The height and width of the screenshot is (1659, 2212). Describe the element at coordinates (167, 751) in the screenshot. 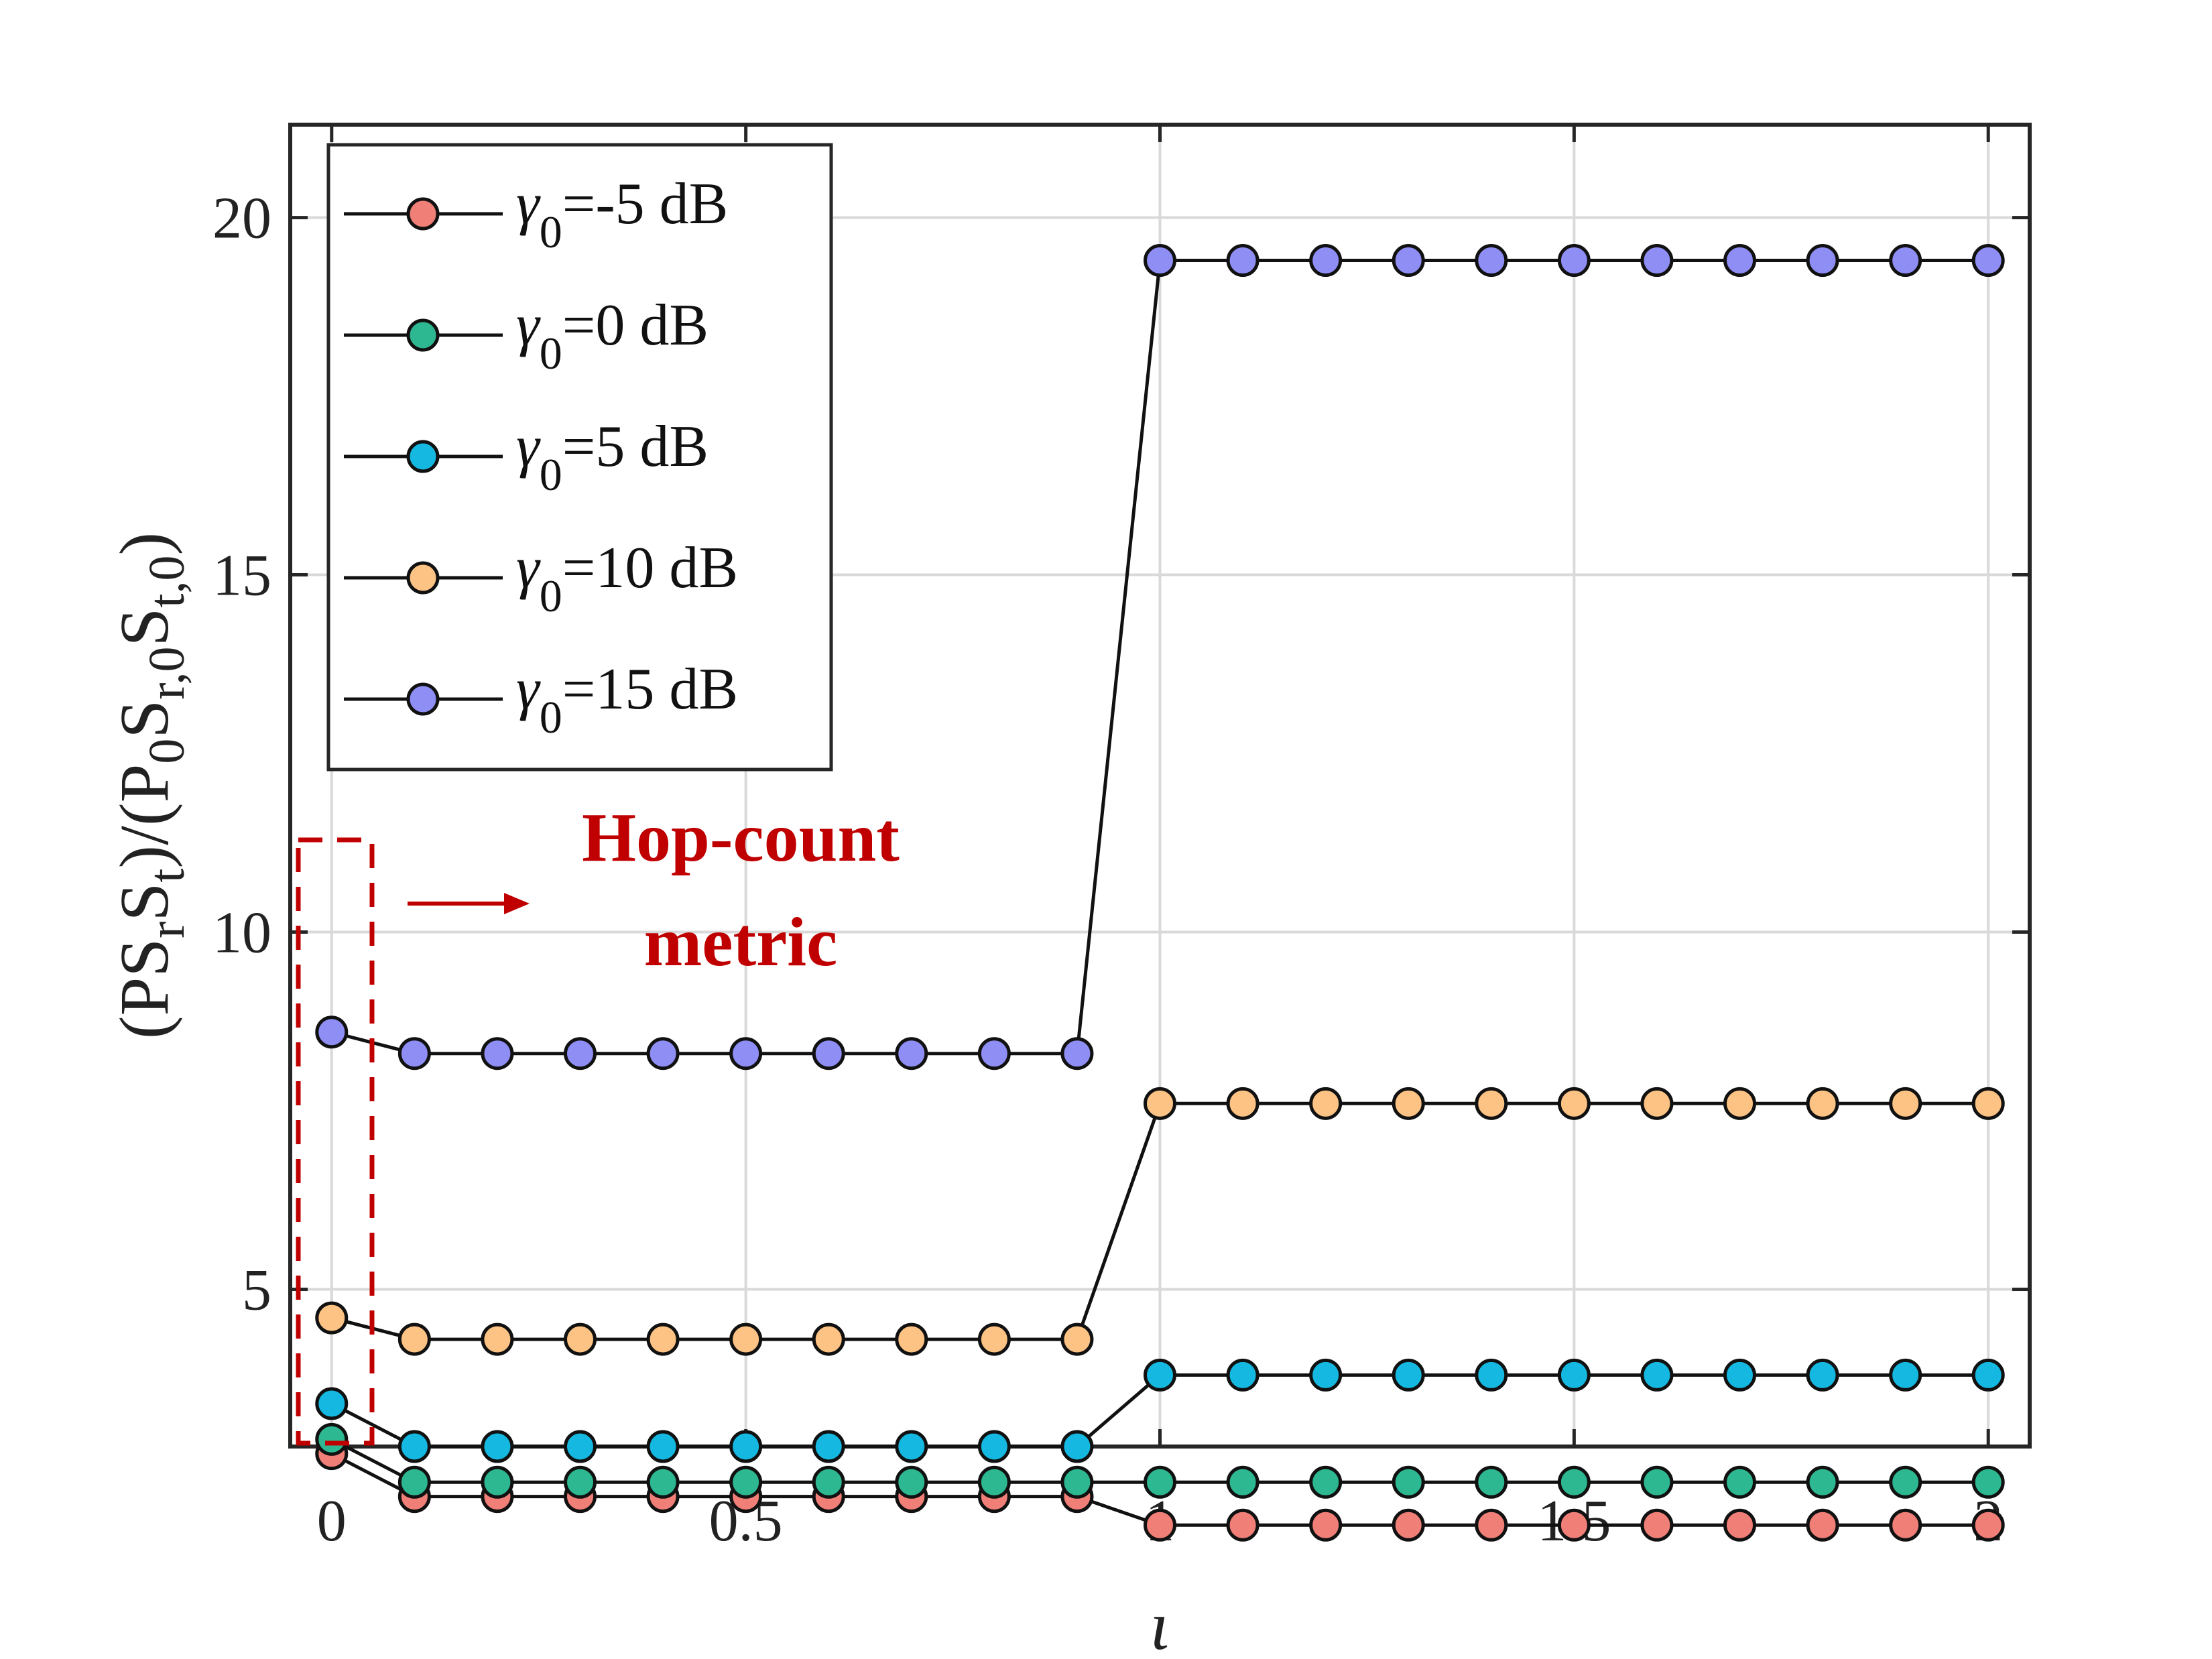

I see `y-label-sub-3: 0` at that location.